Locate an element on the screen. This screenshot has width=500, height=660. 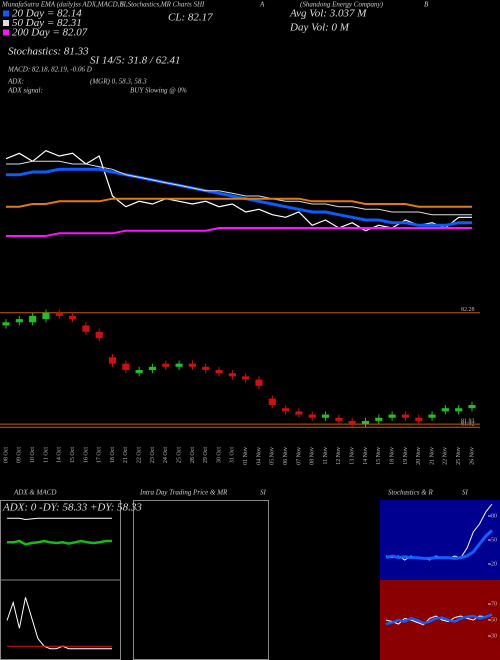
panel-title: Stochastics & R is located at coordinates (410, 493).